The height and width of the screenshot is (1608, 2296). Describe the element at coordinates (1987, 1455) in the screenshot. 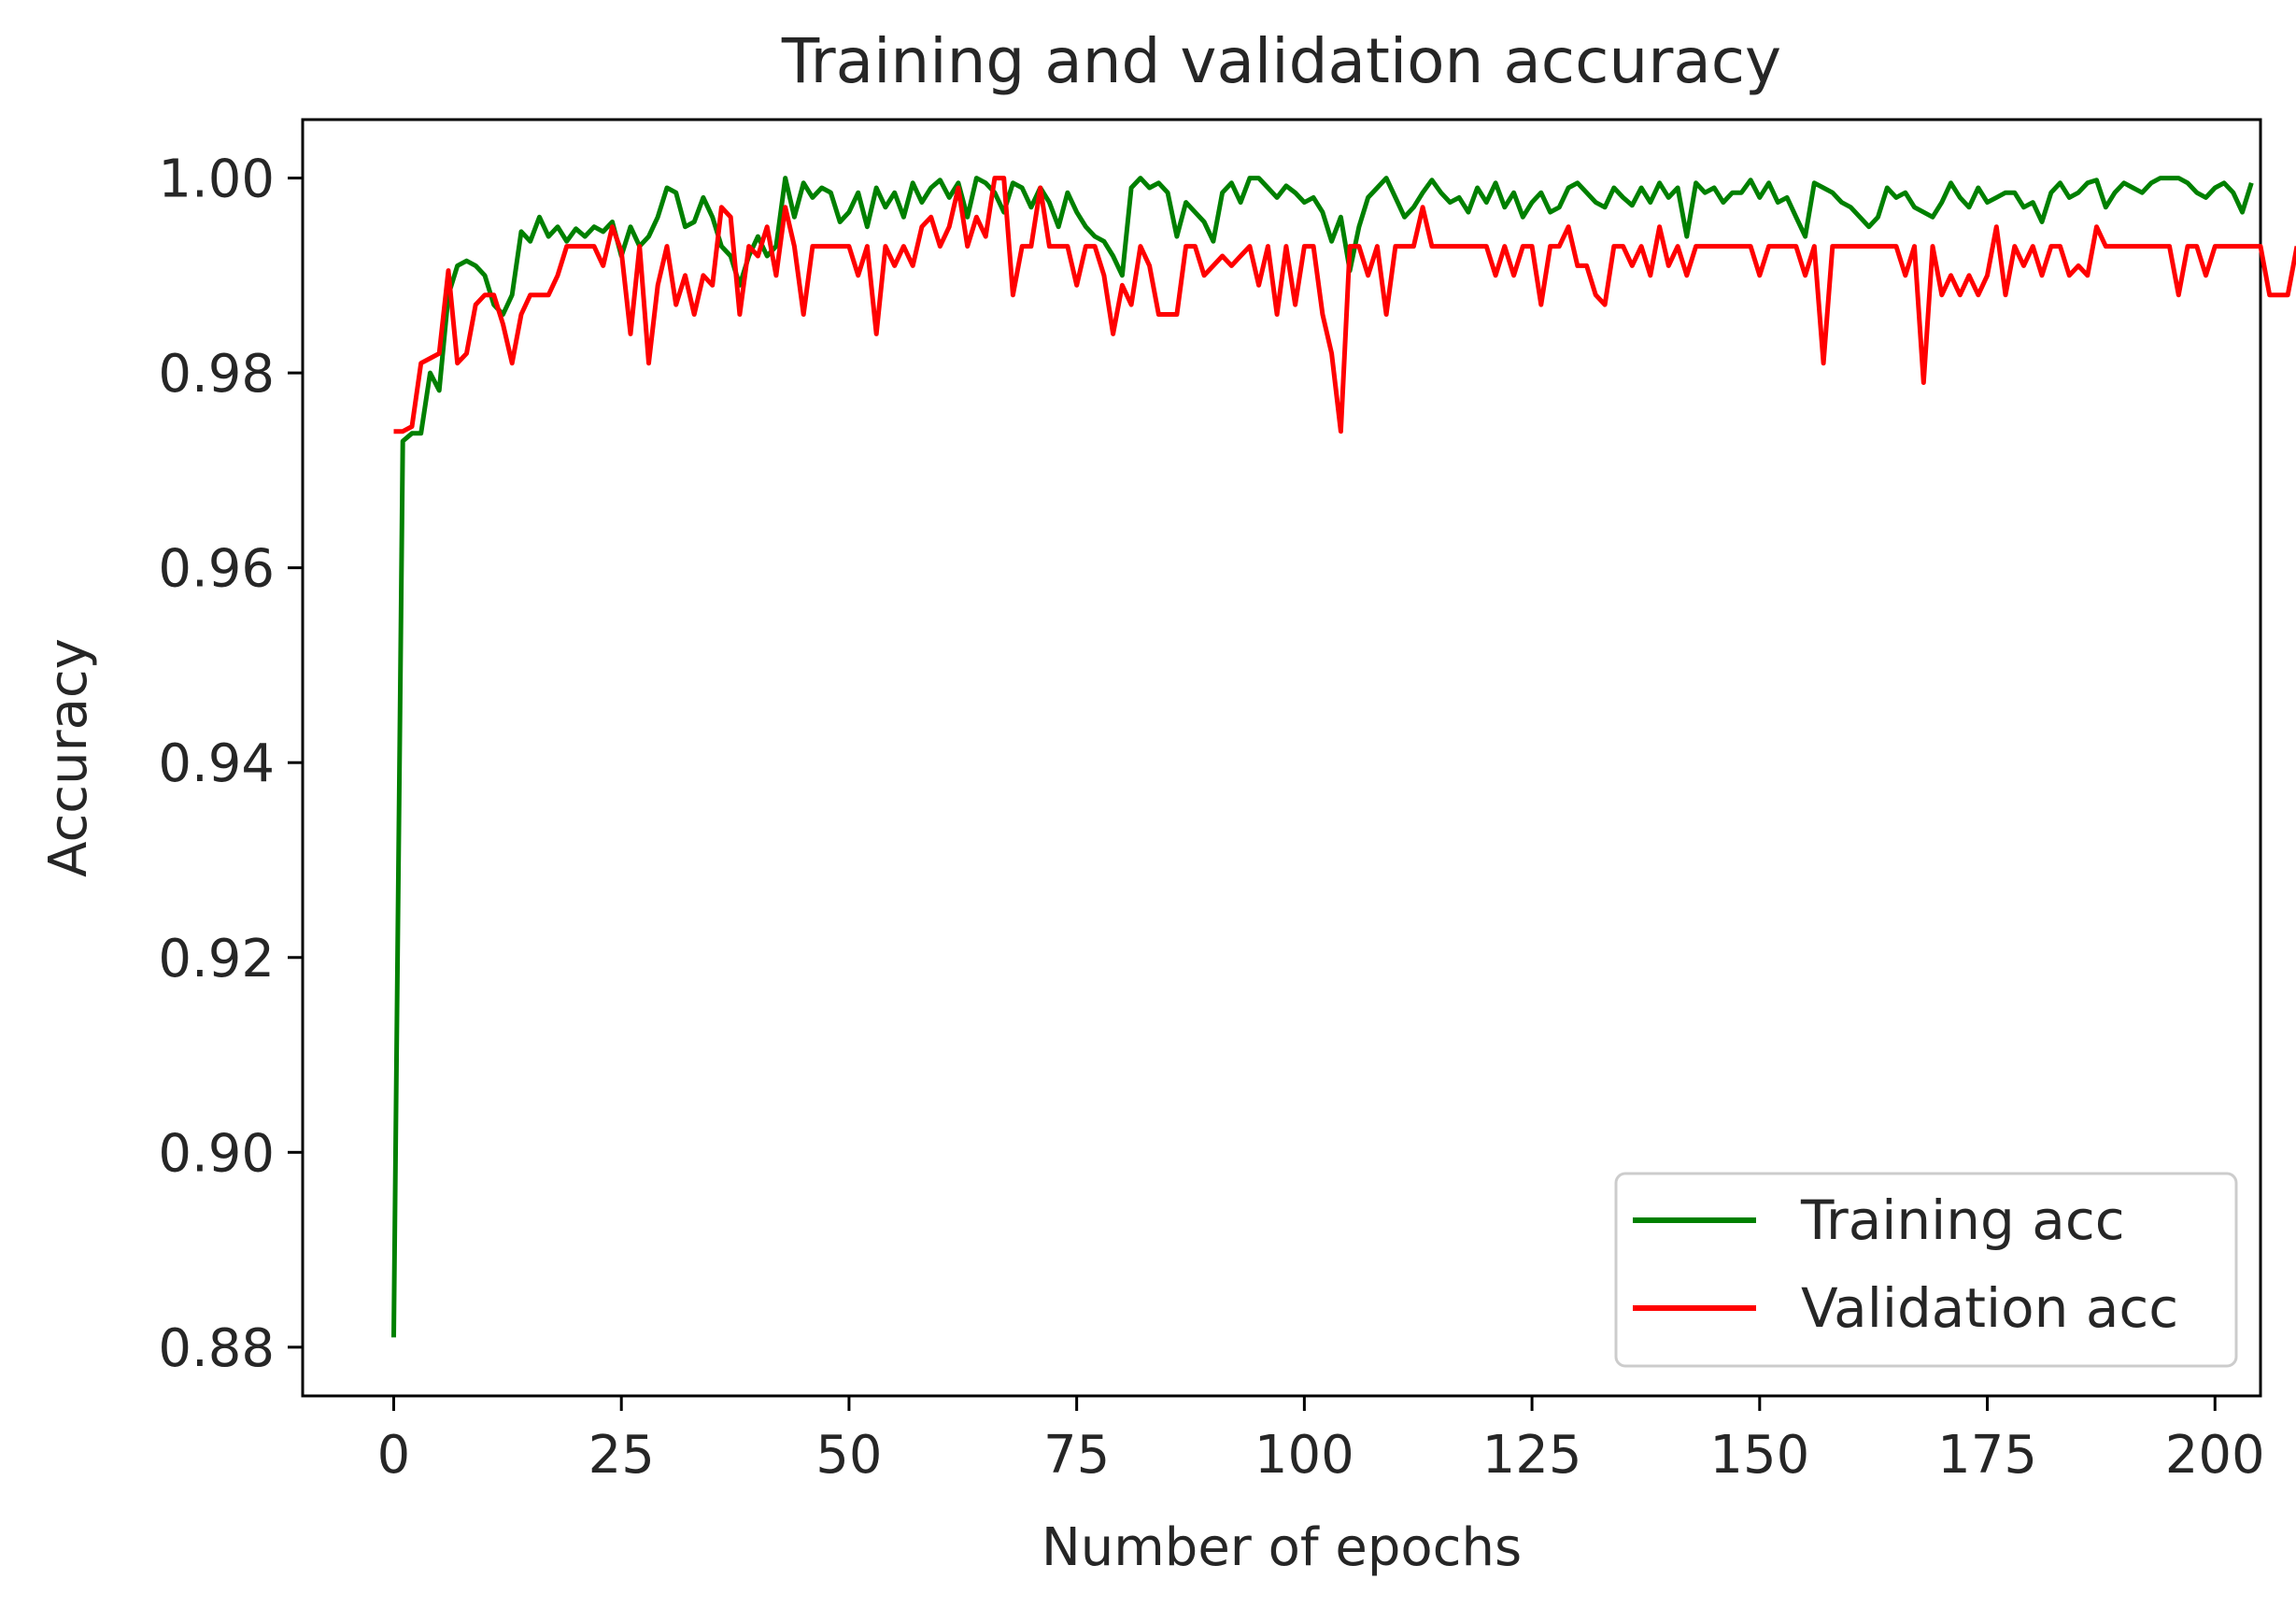

I see `x-tick-label: 175` at that location.